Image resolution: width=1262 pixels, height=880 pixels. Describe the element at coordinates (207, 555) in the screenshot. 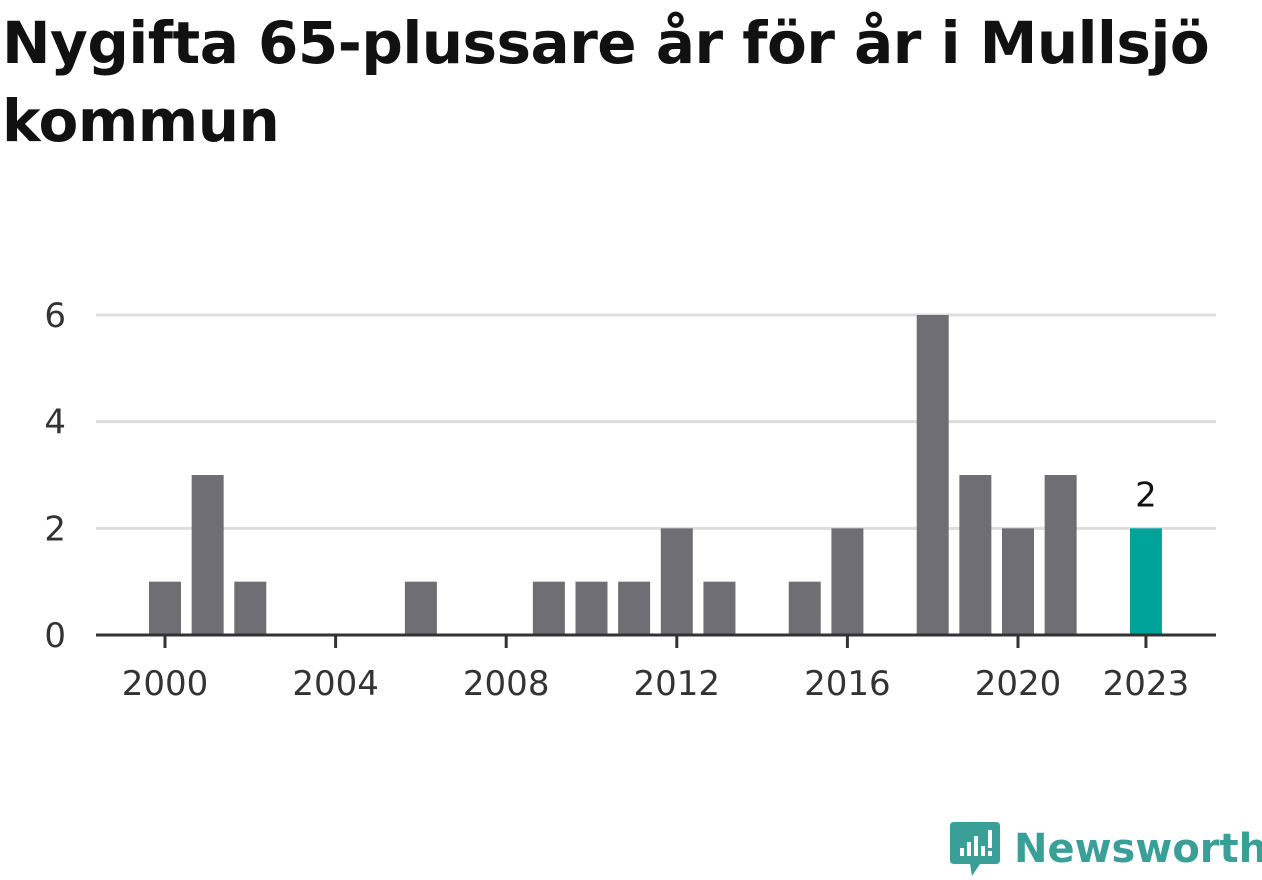

I see `bar-2001` at that location.